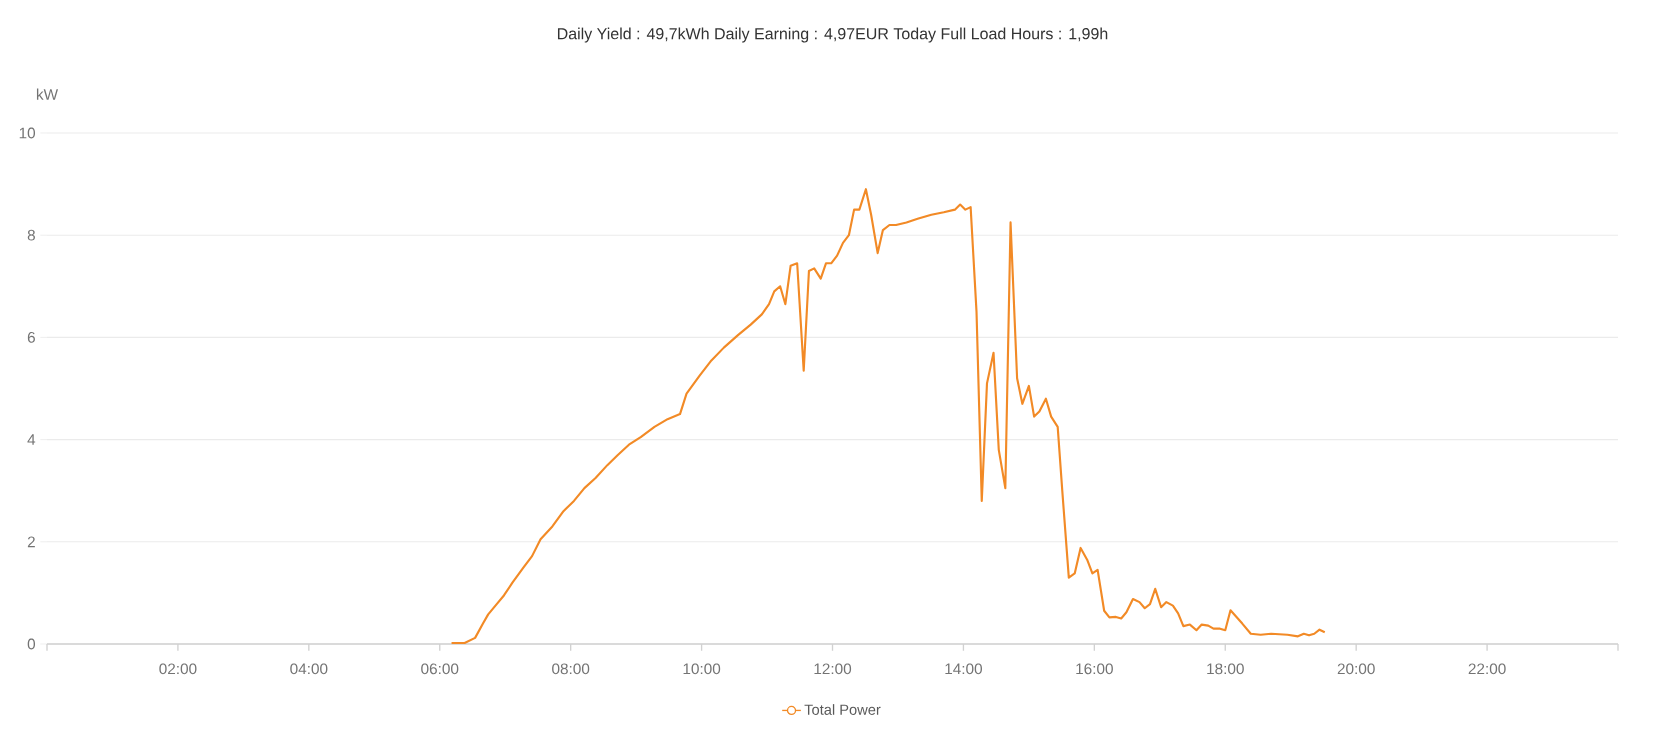  What do you see at coordinates (702, 669) in the screenshot?
I see `x-tick-label: 10:00` at bounding box center [702, 669].